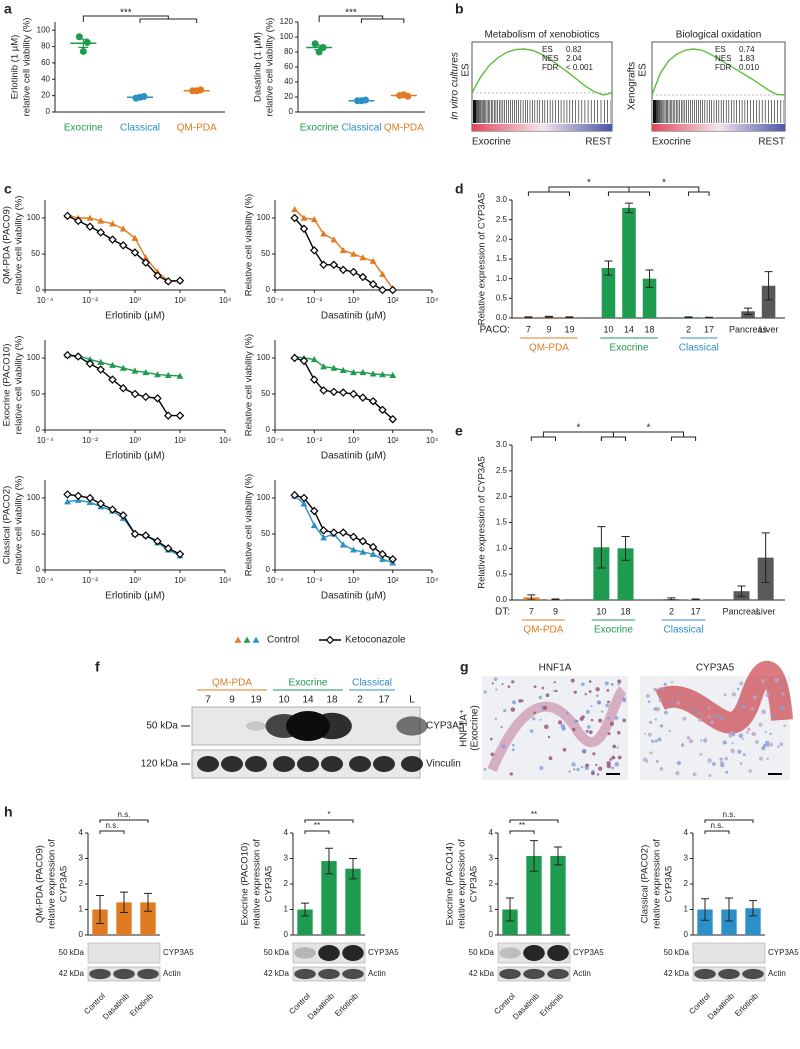 This screenshot has width=800, height=1049. I want to click on gsea-left-label: Exocrine, so click(671, 142).